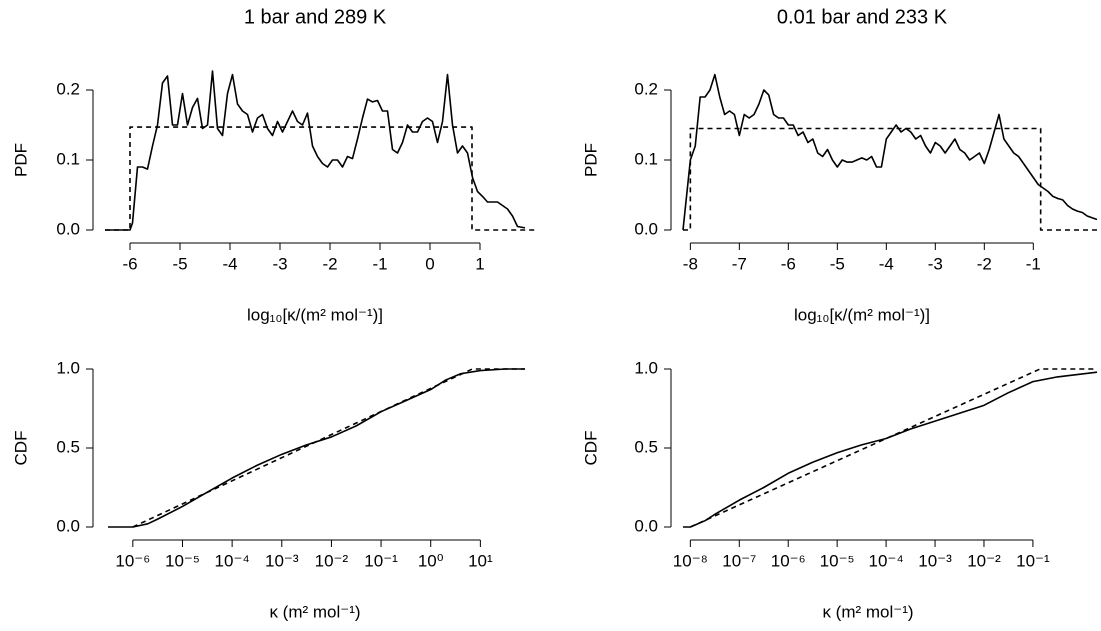 The width and height of the screenshot is (1101, 631). Describe the element at coordinates (315, 17) in the screenshot. I see `chart-title: 1 bar and 289 K` at that location.